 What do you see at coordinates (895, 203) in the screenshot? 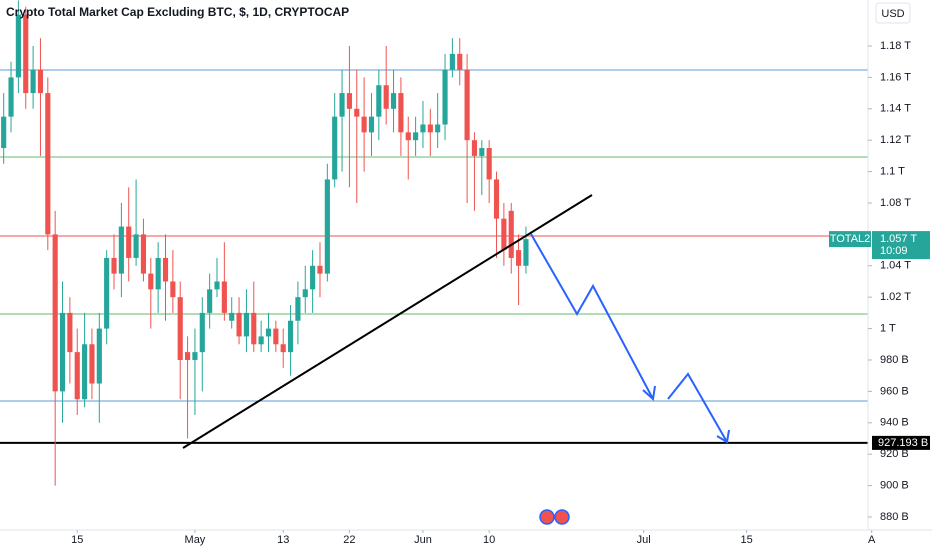
I see `y-tick-label: 1.08 T` at bounding box center [895, 203].